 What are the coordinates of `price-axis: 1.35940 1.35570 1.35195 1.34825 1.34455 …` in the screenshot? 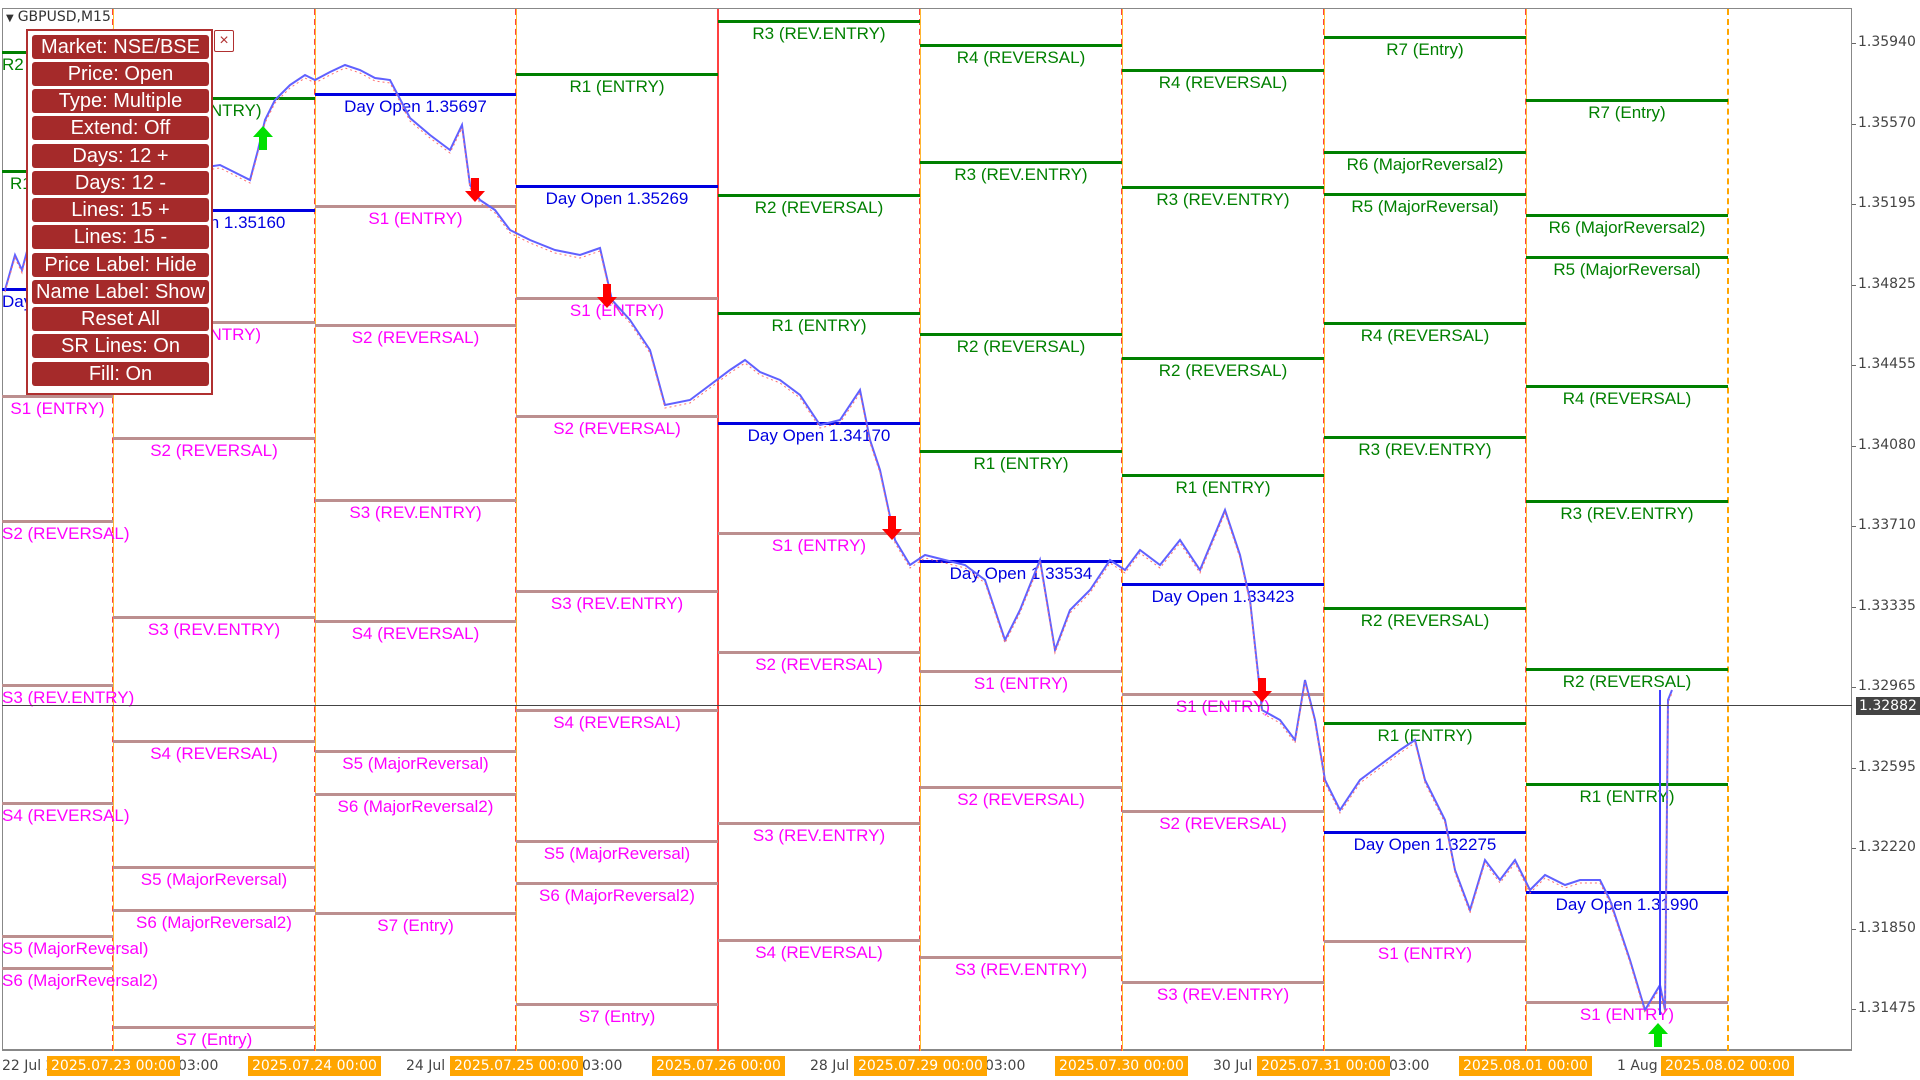 It's located at (1886, 529).